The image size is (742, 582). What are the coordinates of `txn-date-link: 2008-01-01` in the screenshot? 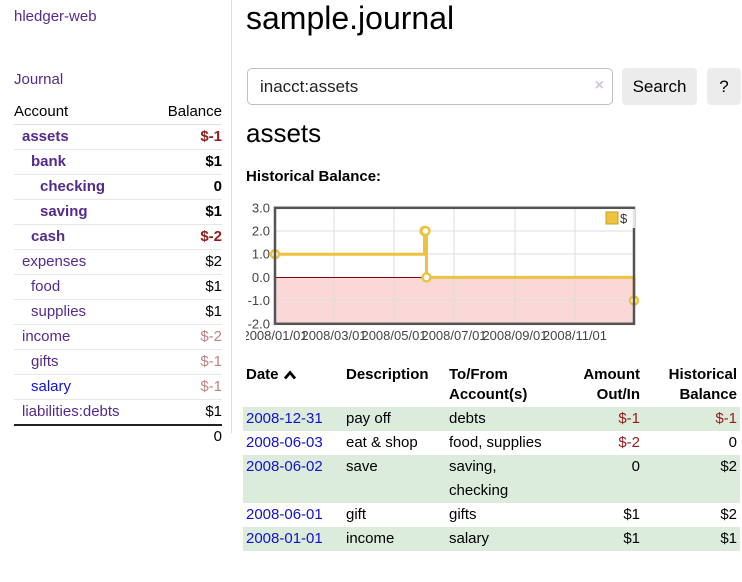 It's located at (284, 538).